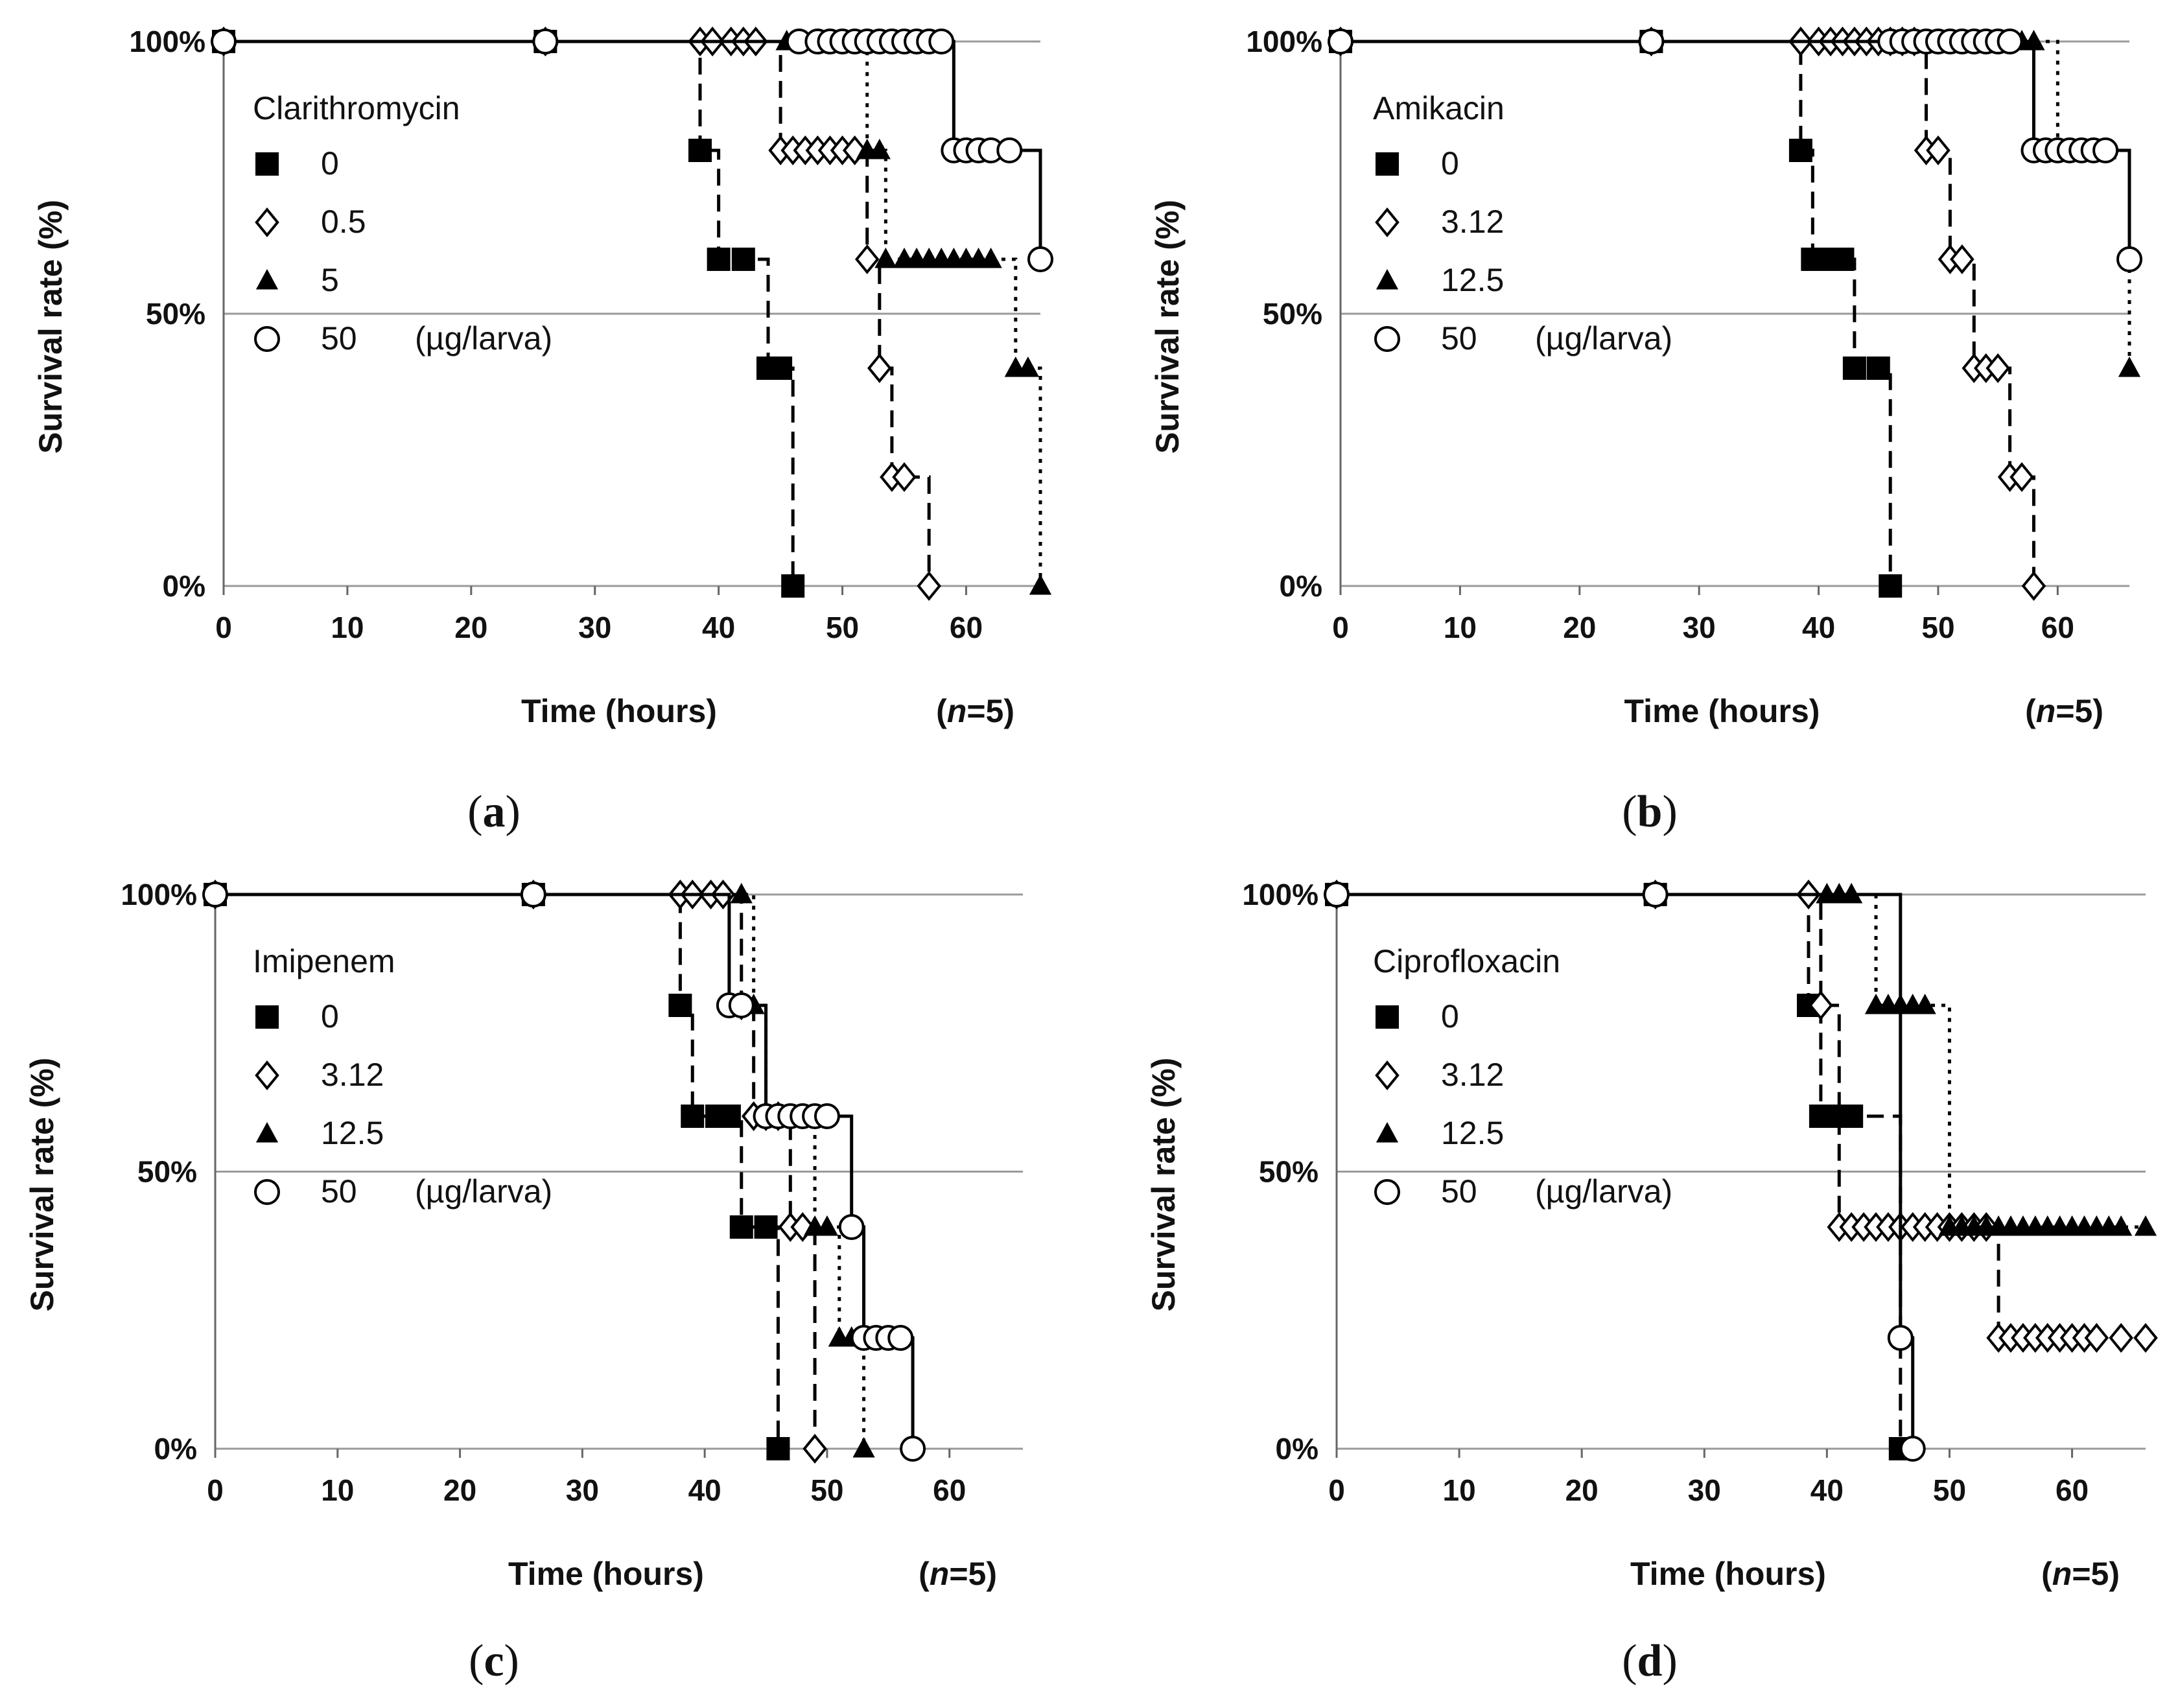 The width and height of the screenshot is (2167, 1708). I want to click on legend-label: 50, so click(1459, 338).